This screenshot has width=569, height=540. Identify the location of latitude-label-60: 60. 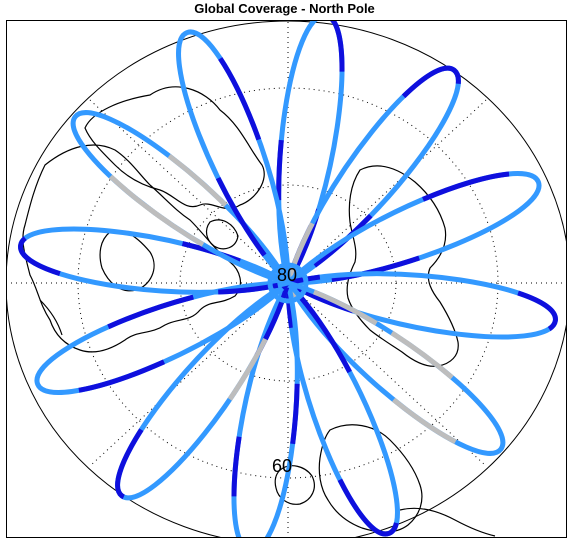
(282, 466).